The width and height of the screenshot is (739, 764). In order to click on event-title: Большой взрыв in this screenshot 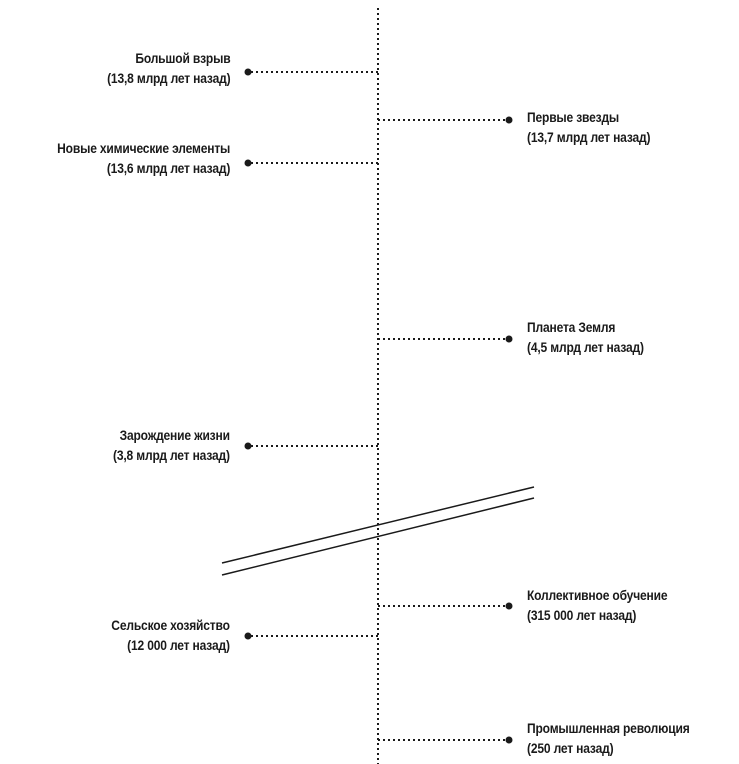, I will do `click(182, 58)`.